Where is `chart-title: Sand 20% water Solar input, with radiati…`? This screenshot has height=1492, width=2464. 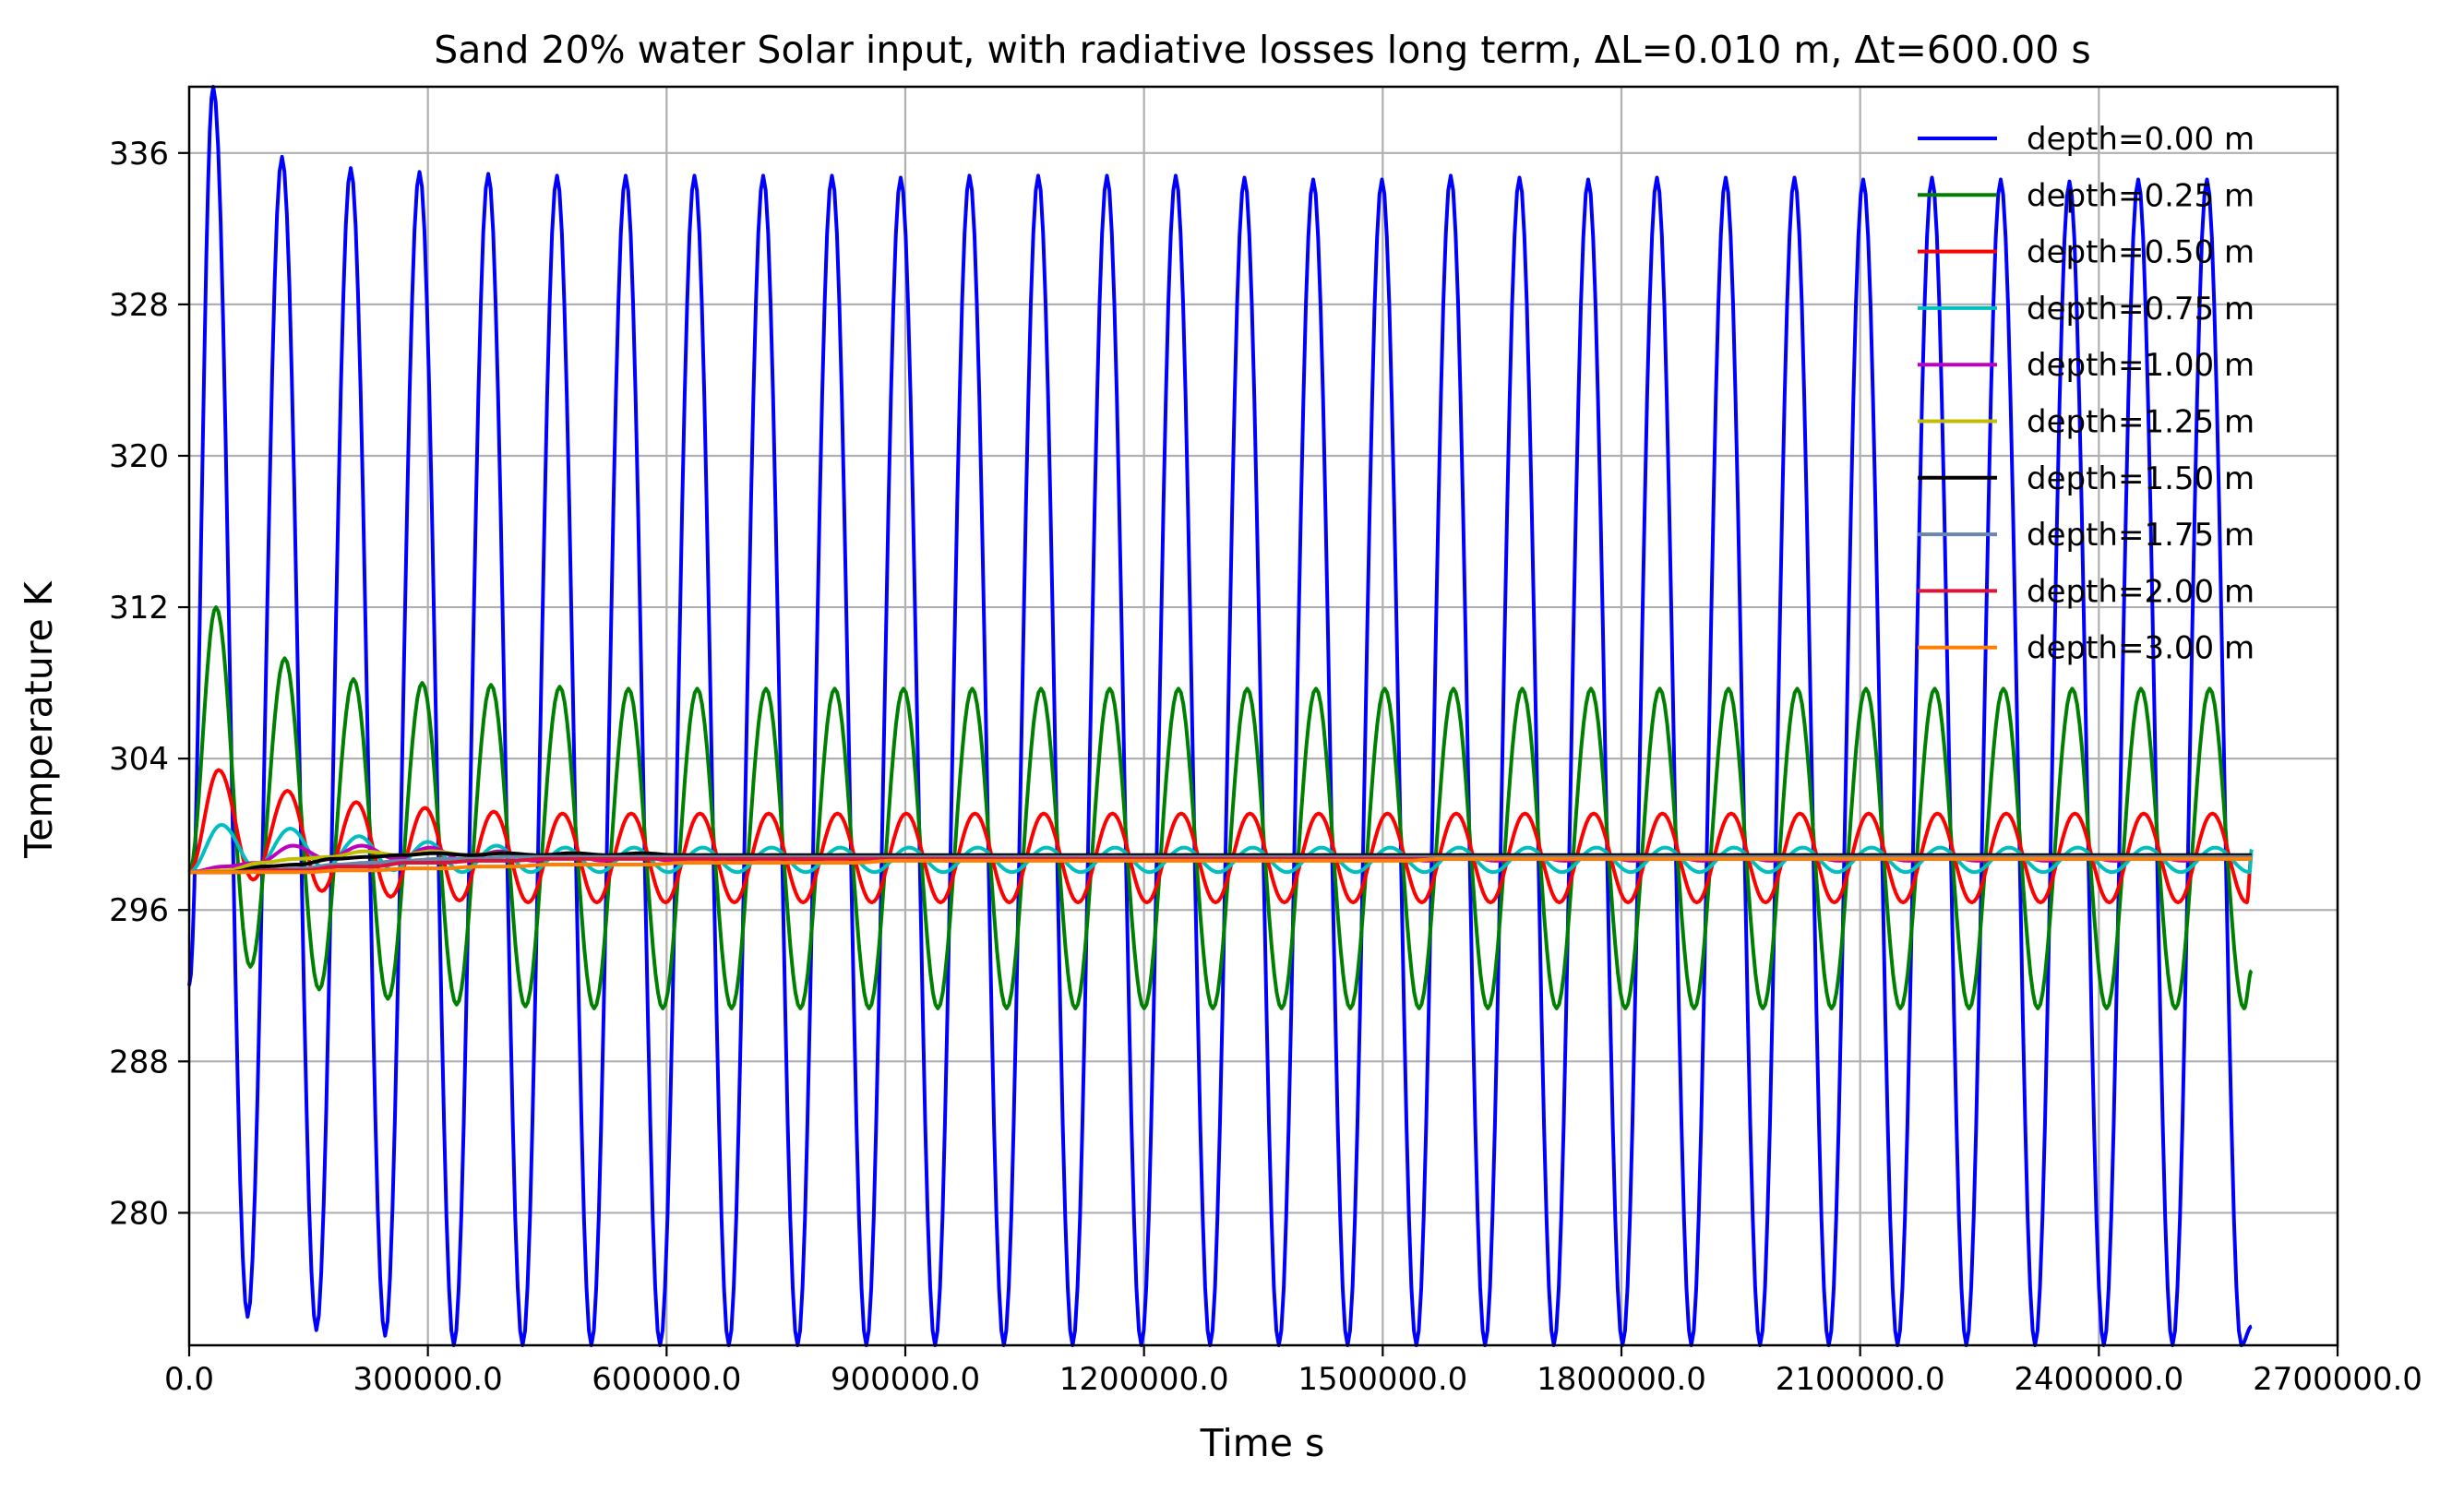 chart-title: Sand 20% water Solar input, with radiati… is located at coordinates (1262, 50).